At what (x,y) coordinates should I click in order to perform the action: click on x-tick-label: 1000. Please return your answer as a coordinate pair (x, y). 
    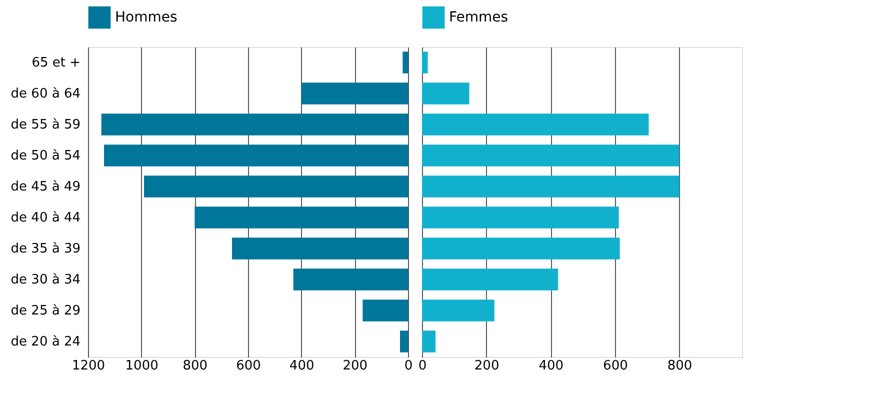
    Looking at the image, I should click on (141, 366).